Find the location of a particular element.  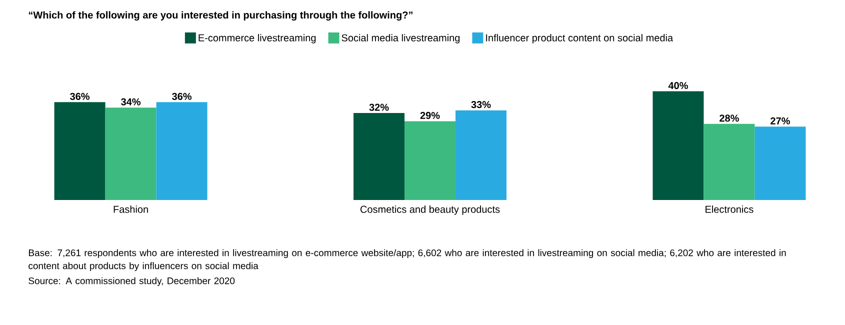

x-tick-label: Electronics is located at coordinates (730, 209).